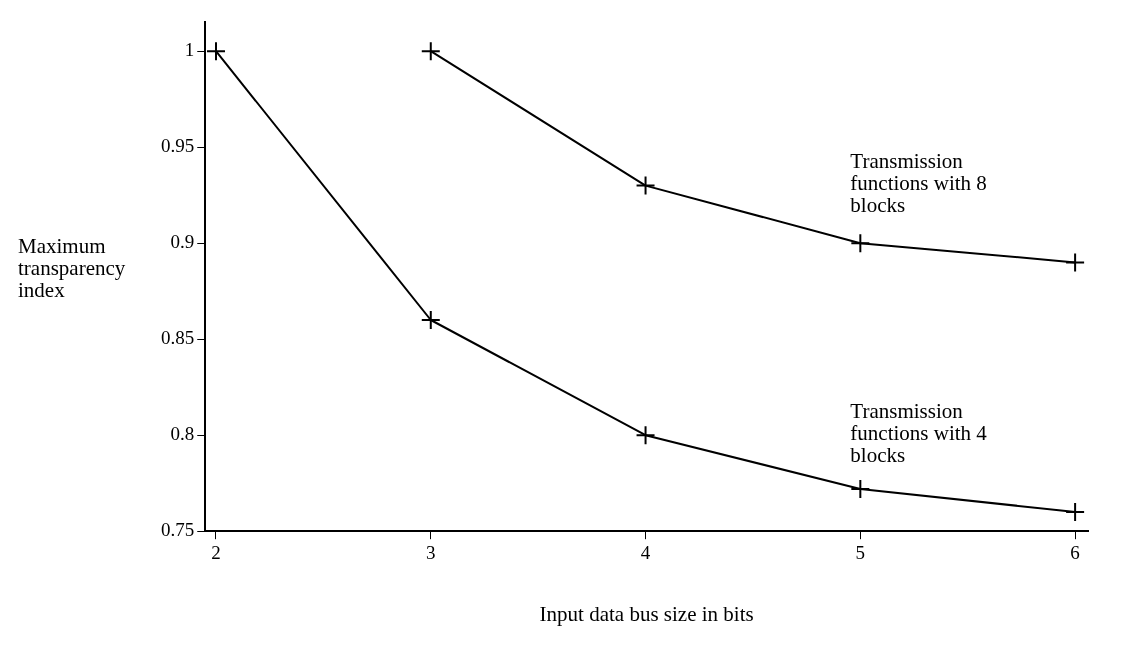 Image resolution: width=1125 pixels, height=671 pixels. What do you see at coordinates (431, 552) in the screenshot?
I see `x-tick-label: 3` at bounding box center [431, 552].